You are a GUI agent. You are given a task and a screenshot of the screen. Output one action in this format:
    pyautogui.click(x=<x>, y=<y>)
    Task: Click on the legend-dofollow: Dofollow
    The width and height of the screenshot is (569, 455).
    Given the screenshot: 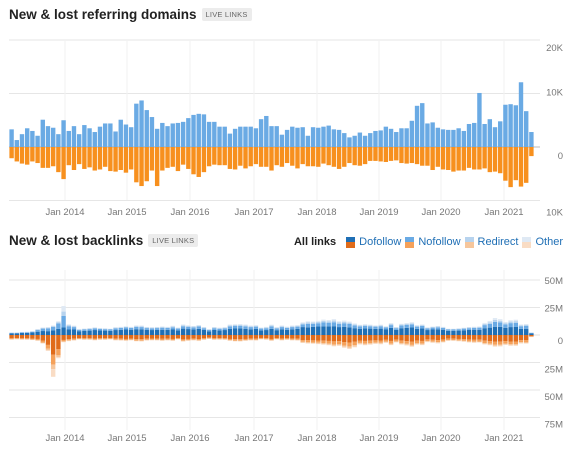 What is the action you would take?
    pyautogui.click(x=373, y=242)
    